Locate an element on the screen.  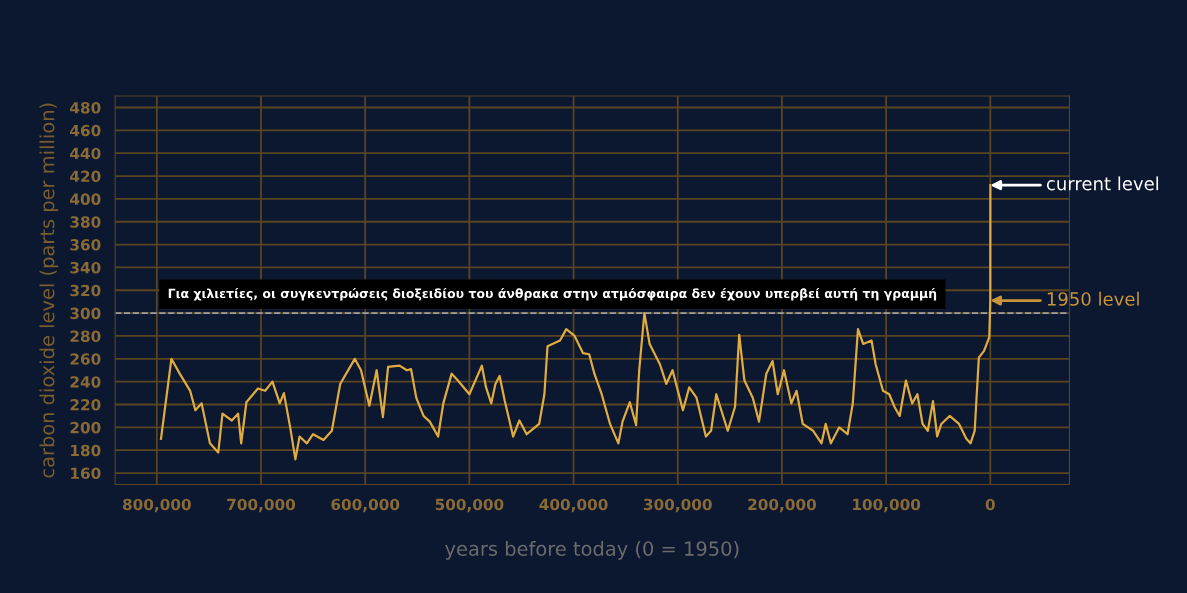
y-tick-label: 360 is located at coordinates (85, 245).